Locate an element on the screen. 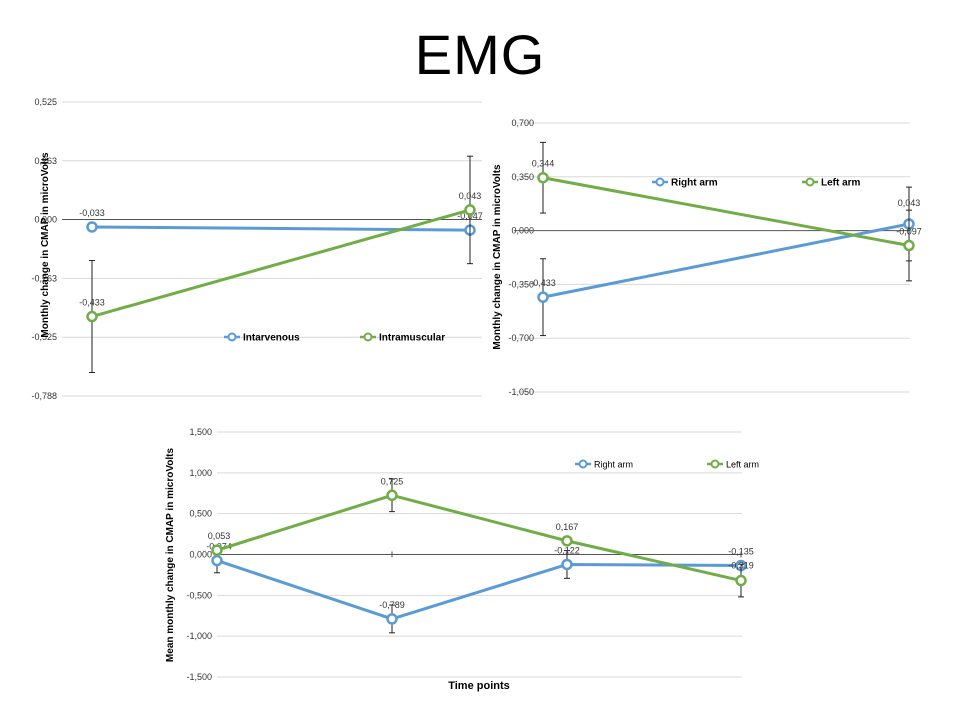 The width and height of the screenshot is (960, 720). y-tick-label: -0,263 is located at coordinates (44, 278).